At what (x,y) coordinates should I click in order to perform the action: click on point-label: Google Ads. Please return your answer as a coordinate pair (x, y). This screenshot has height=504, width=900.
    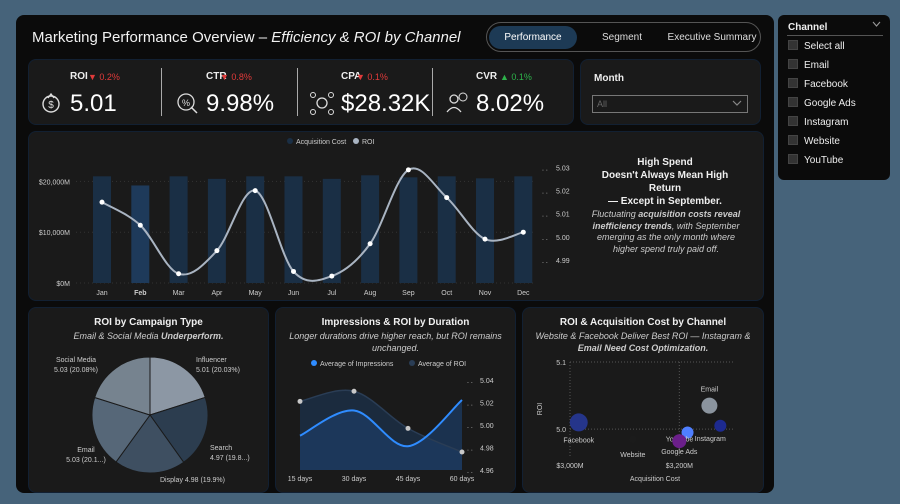
    Looking at the image, I should click on (679, 452).